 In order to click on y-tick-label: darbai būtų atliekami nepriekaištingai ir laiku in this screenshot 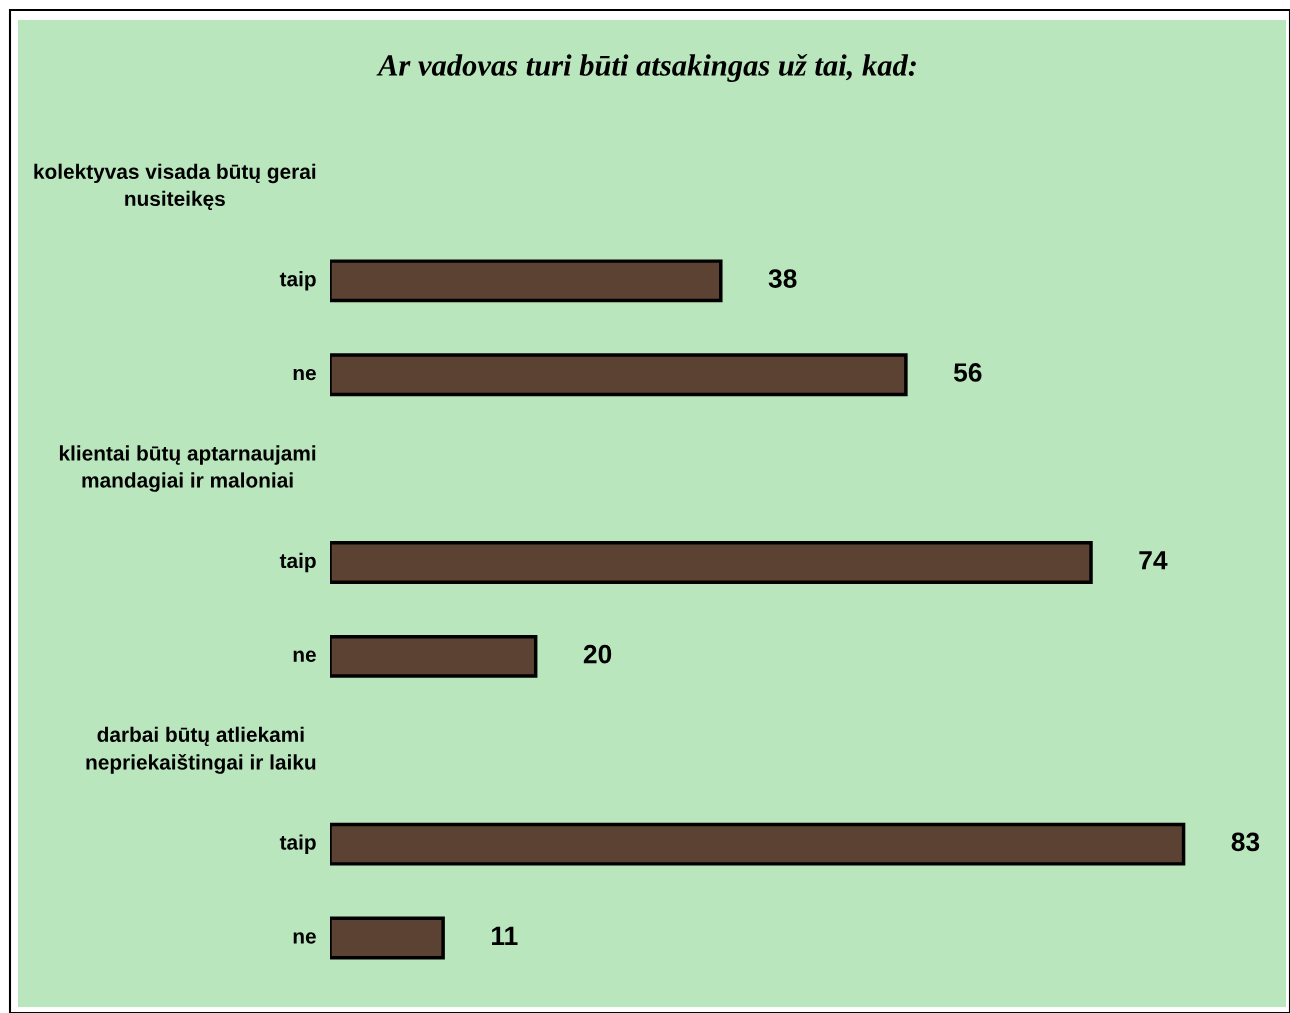, I will do `click(201, 750)`.